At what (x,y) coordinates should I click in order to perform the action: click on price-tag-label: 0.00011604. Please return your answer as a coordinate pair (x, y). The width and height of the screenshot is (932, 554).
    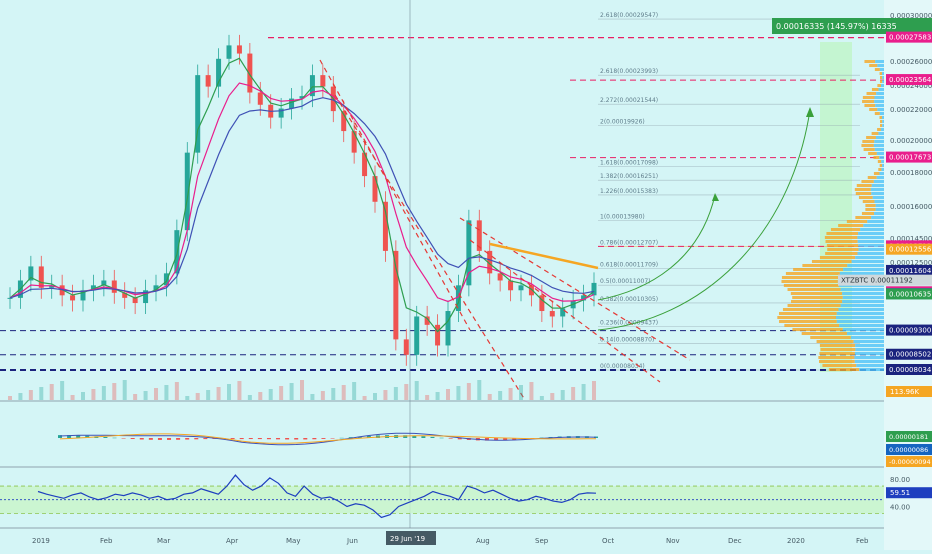
    Looking at the image, I should click on (910, 271).